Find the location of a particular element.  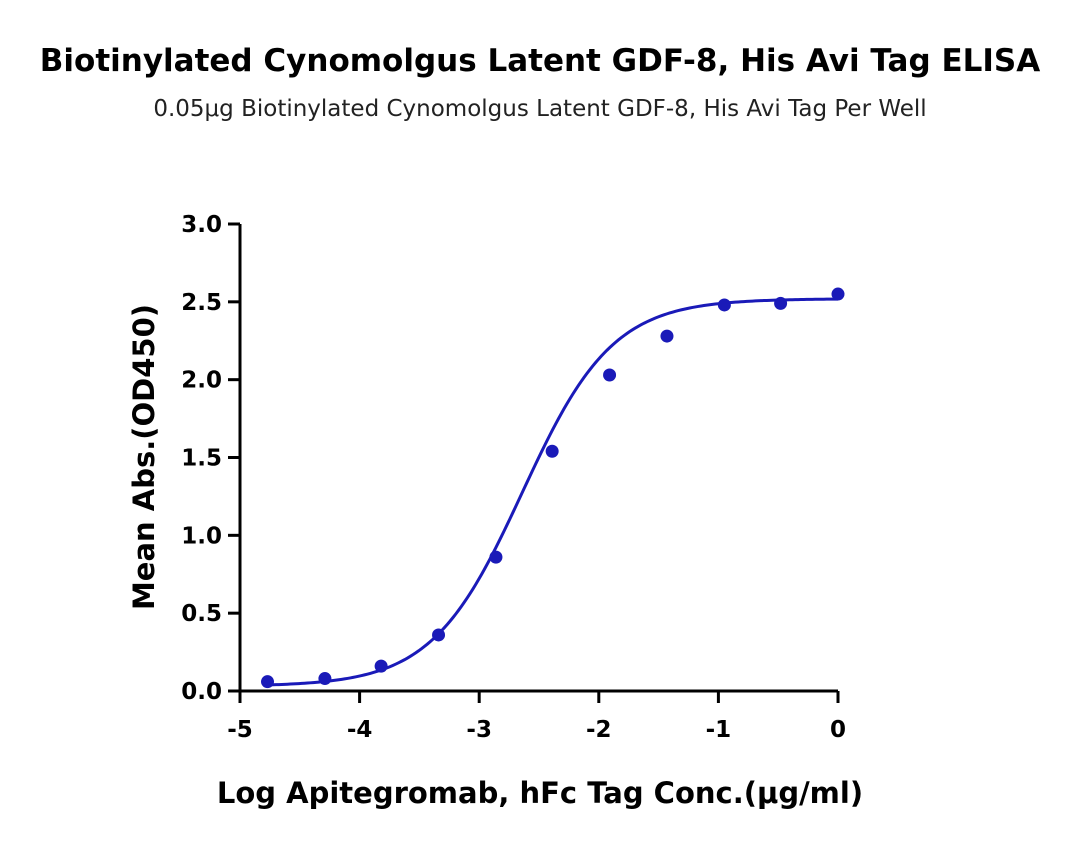

y-tick-label: 1.0 is located at coordinates (201, 536).